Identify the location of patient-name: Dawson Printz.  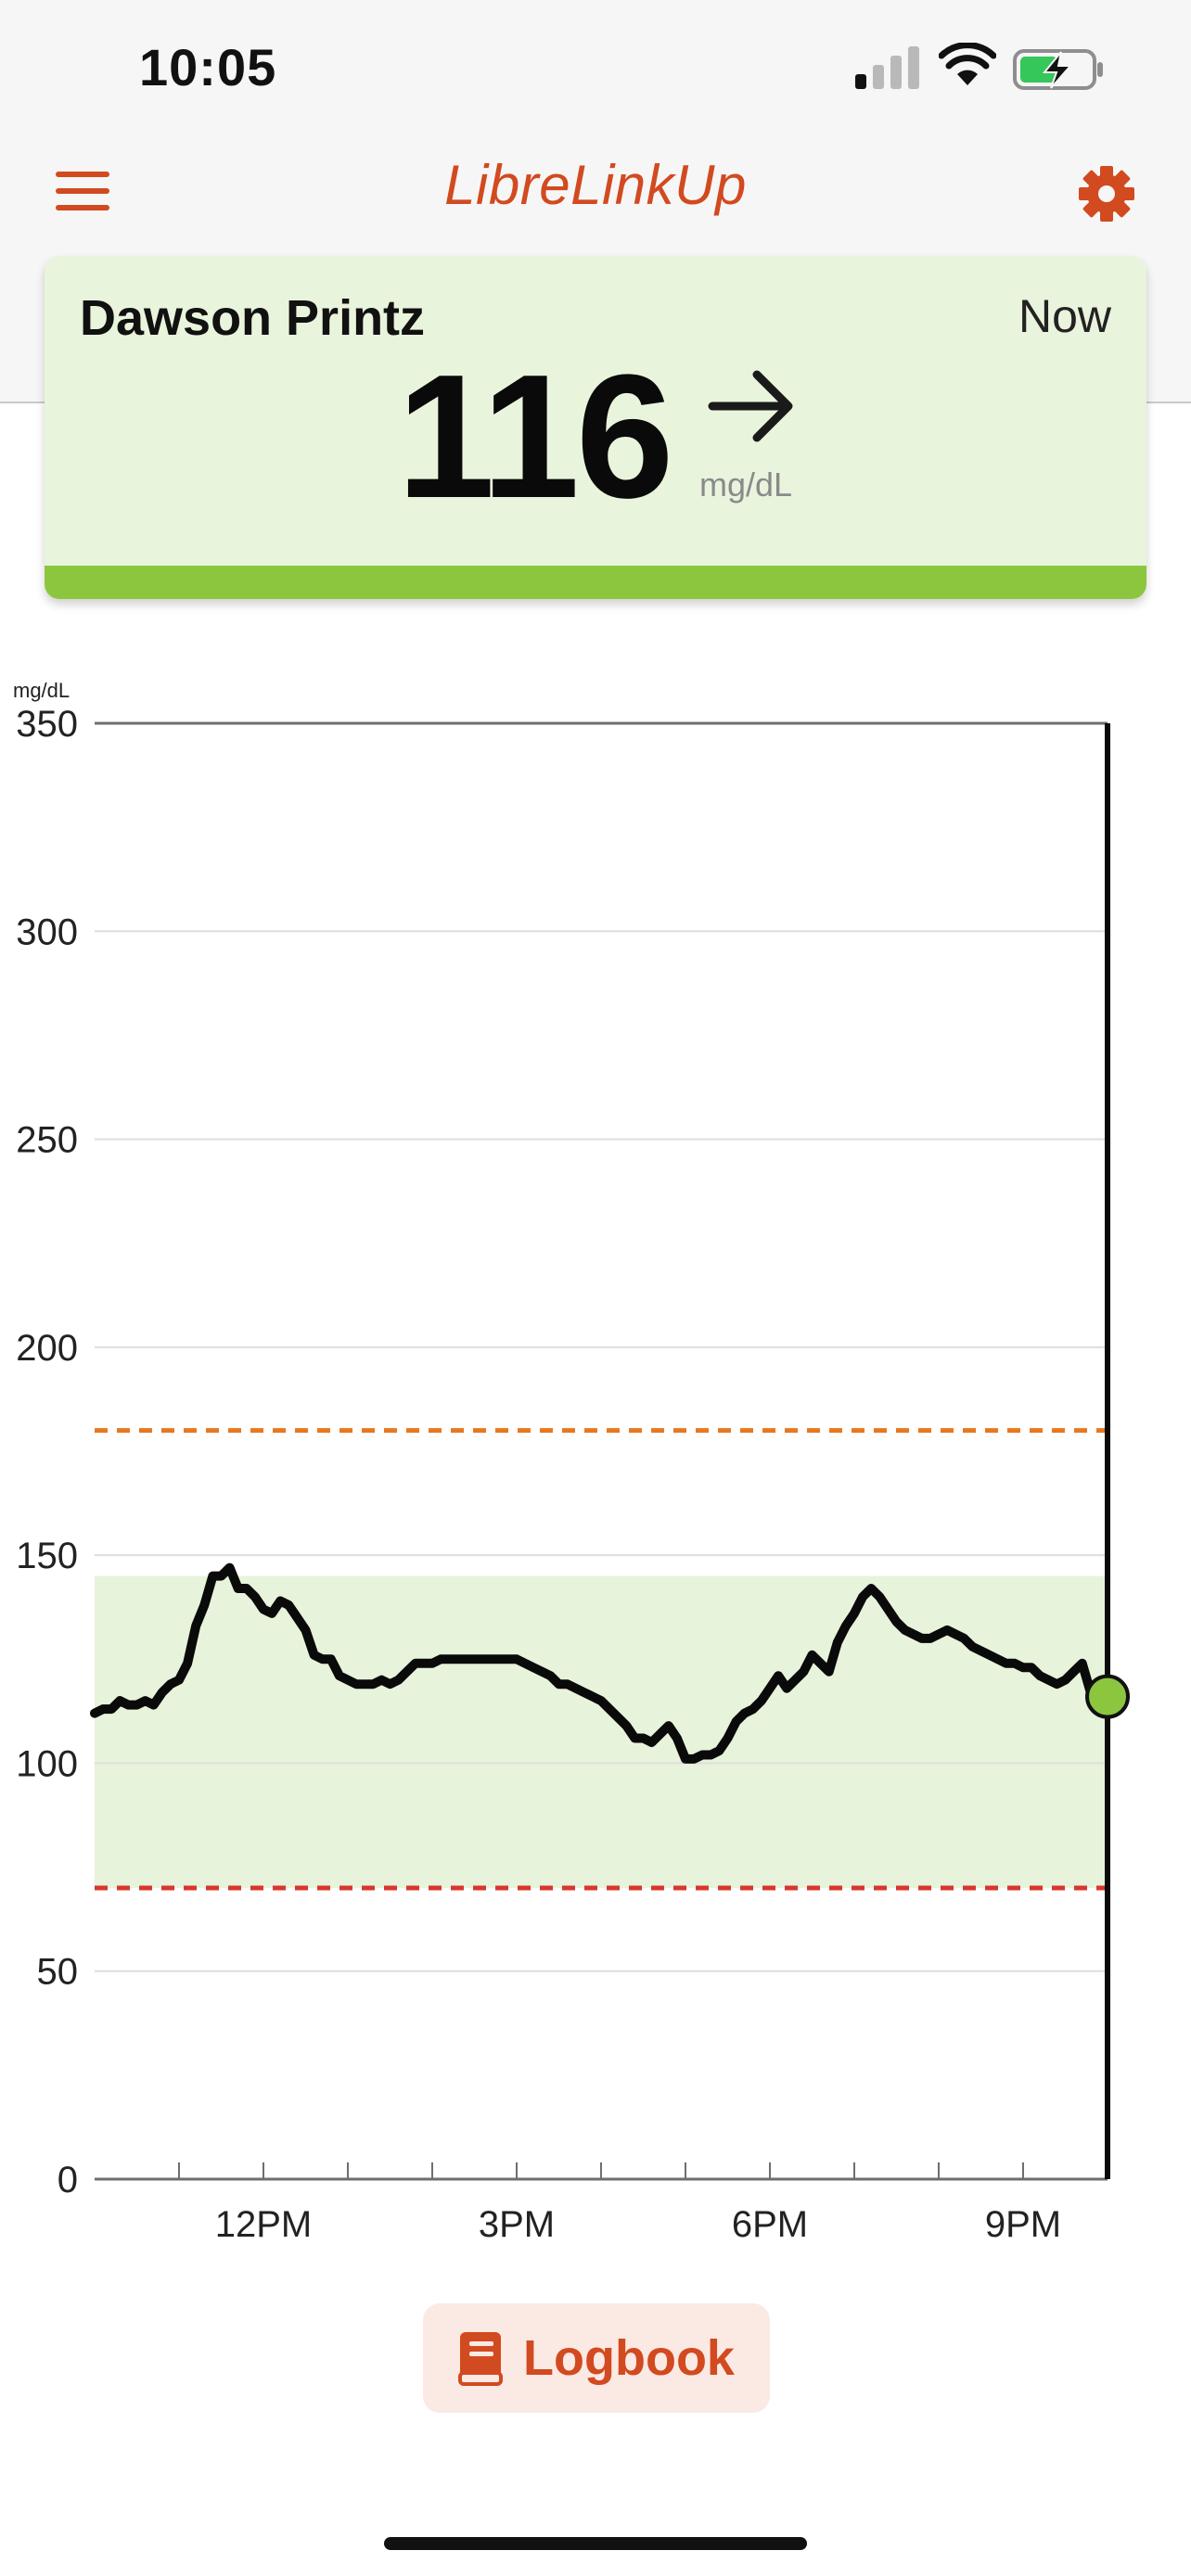
(253, 318).